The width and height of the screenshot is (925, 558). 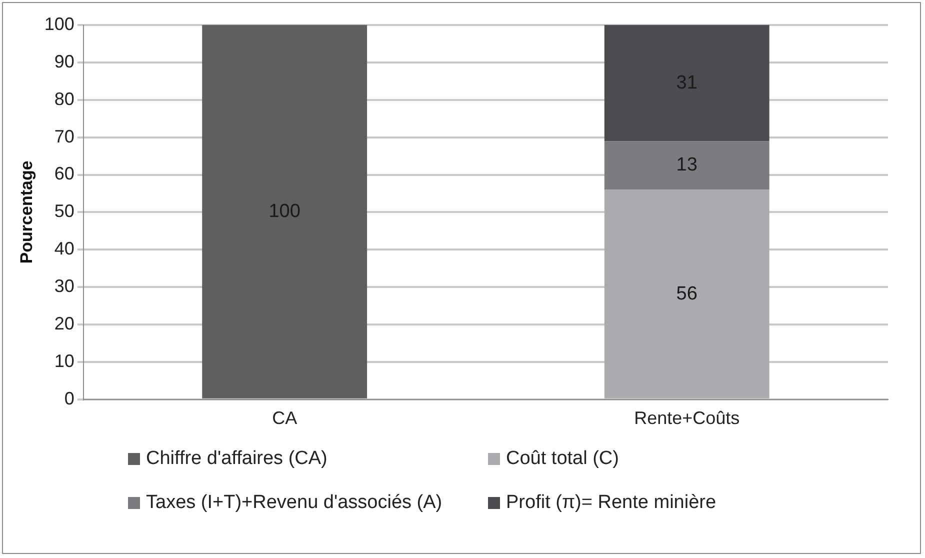 I want to click on y-tick-label: 50, so click(x=64, y=211).